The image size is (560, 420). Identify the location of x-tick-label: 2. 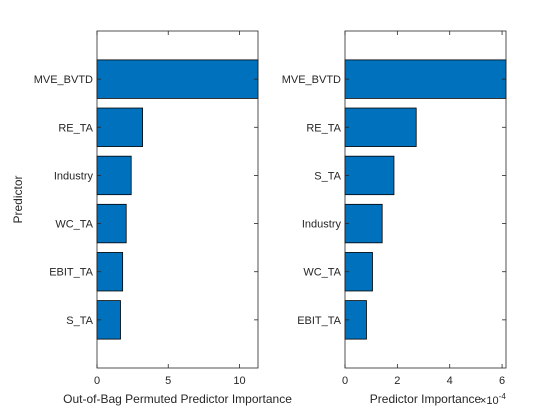
(397, 381).